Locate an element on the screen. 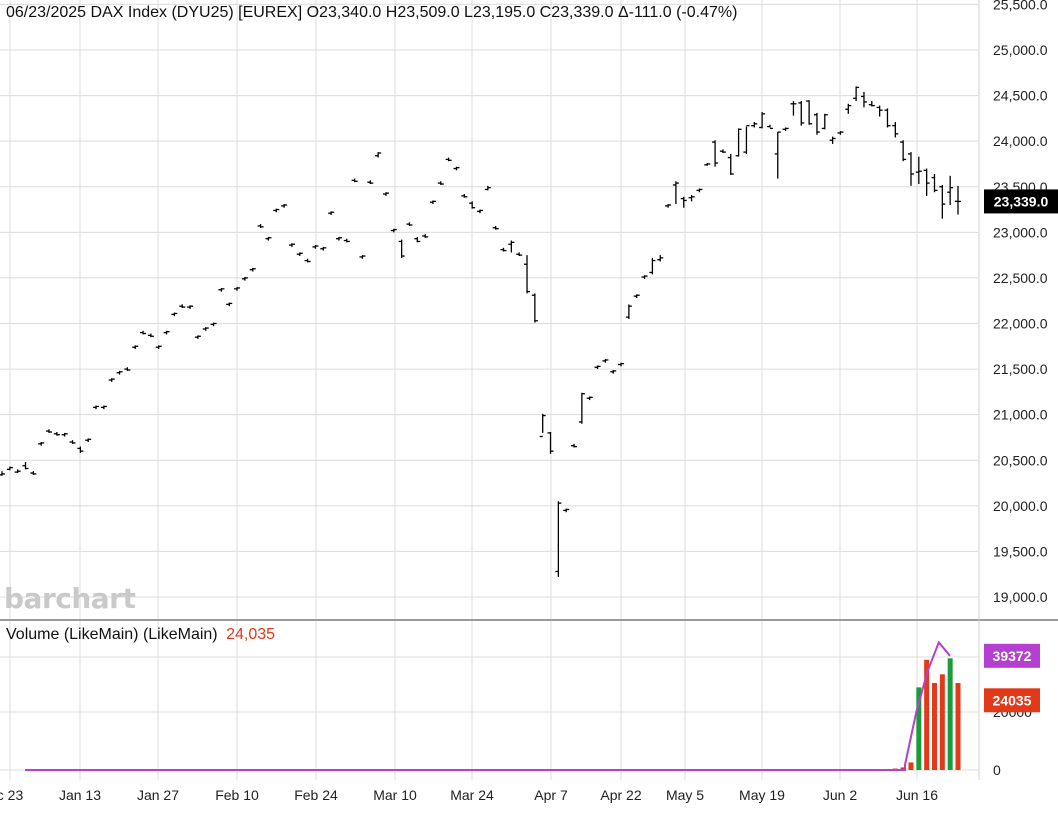  x-tick-label: Jun 16 is located at coordinates (917, 795).